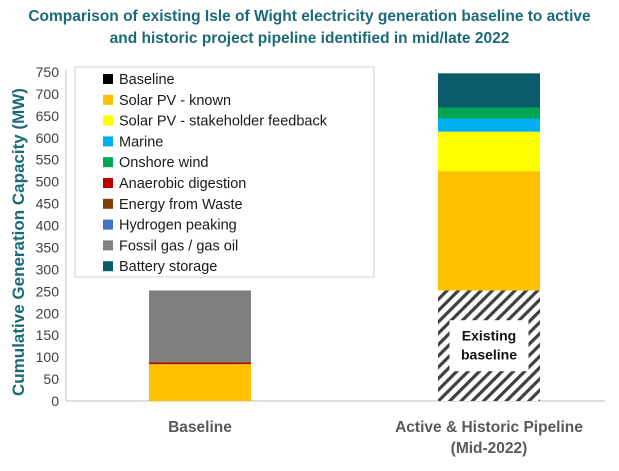 This screenshot has width=619, height=471. What do you see at coordinates (48, 204) in the screenshot?
I see `y-tick-label: 450` at bounding box center [48, 204].